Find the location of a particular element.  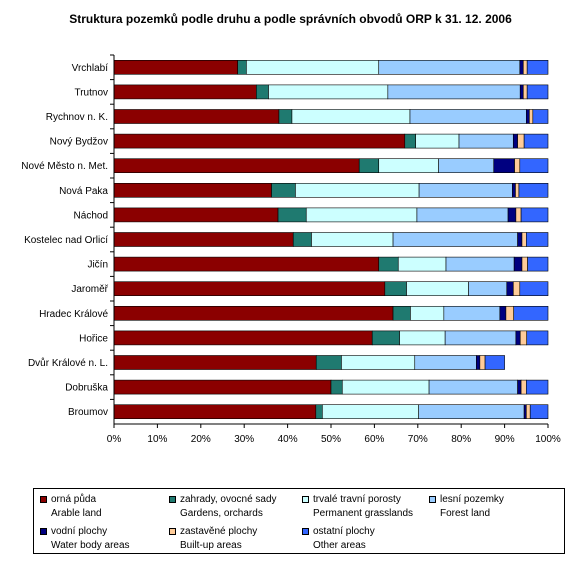

bar-trutnov-forest-land is located at coordinates (454, 92).